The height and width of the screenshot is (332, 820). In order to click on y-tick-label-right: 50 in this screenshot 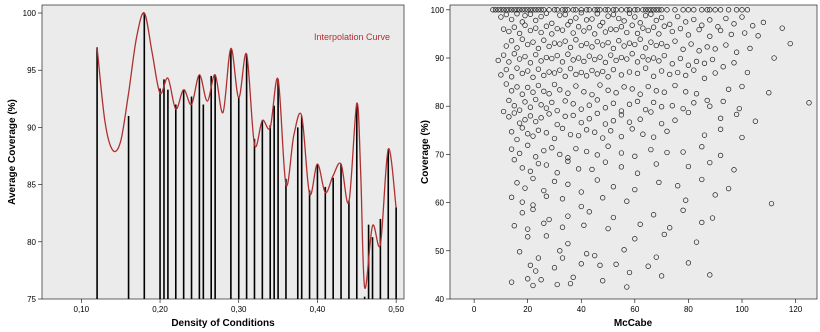, I will do `click(439, 251)`.